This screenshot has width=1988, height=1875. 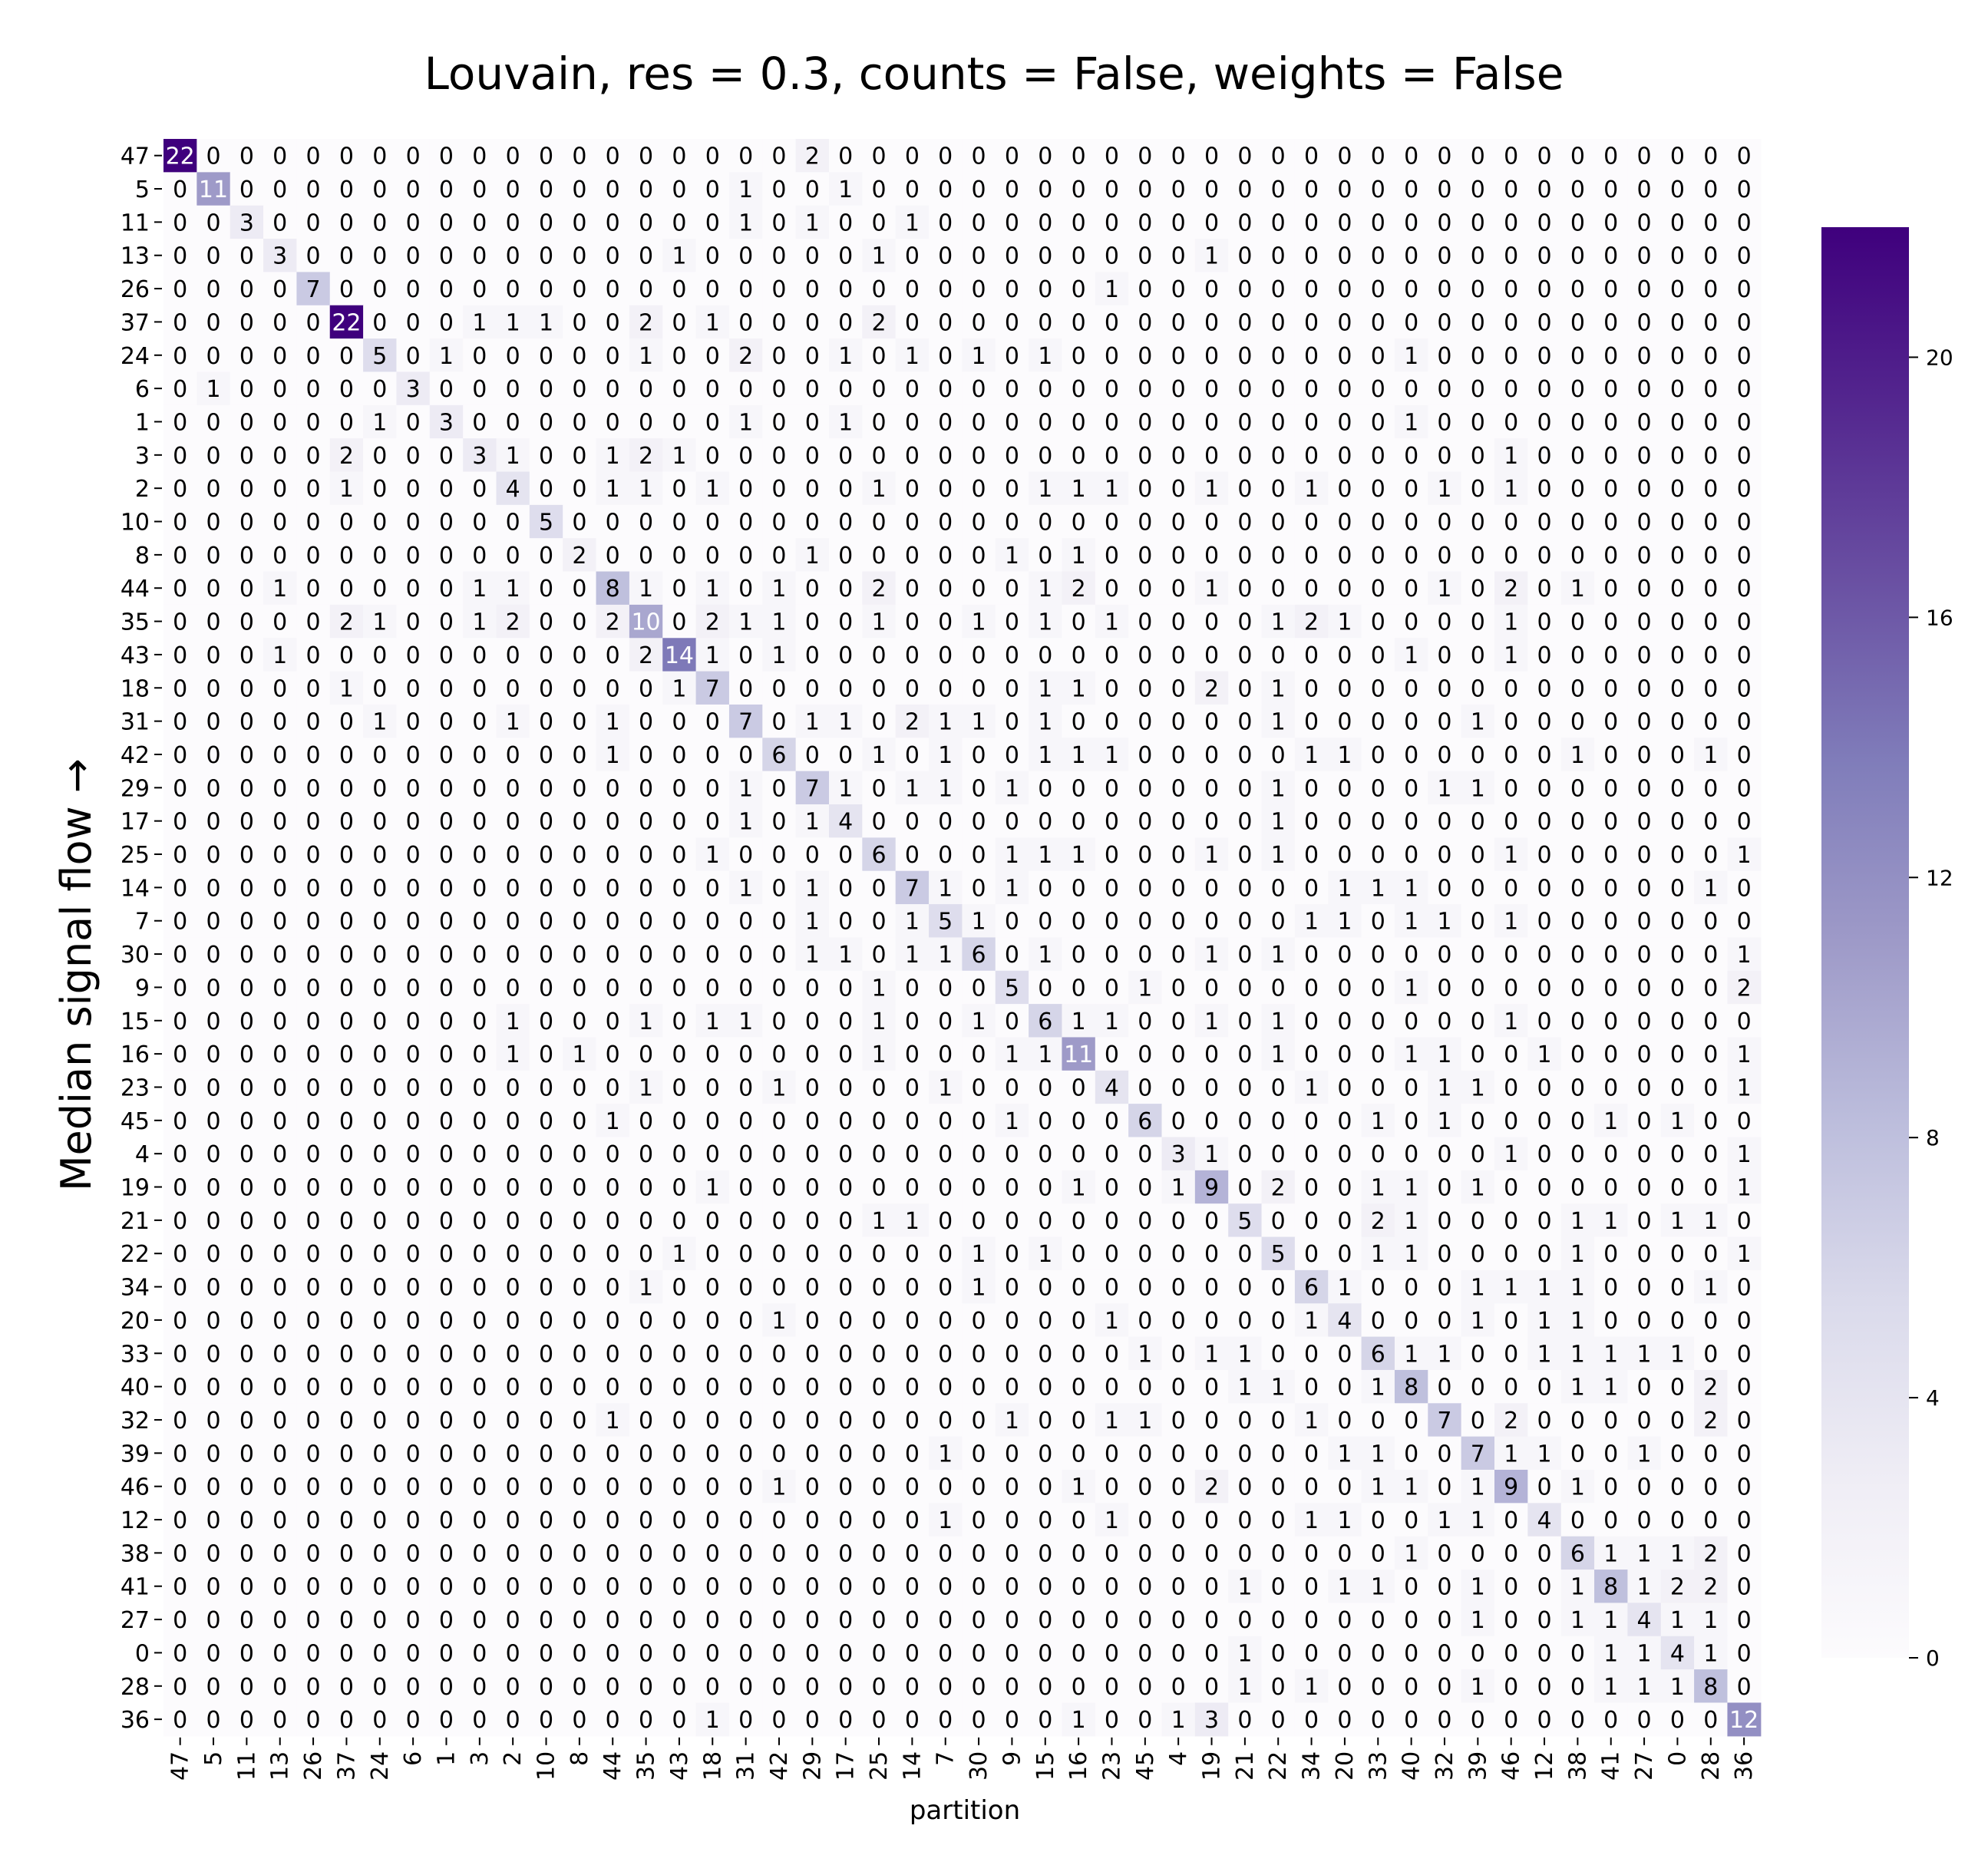 What do you see at coordinates (136, 1620) in the screenshot?
I see `y-tick-label: 27` at bounding box center [136, 1620].